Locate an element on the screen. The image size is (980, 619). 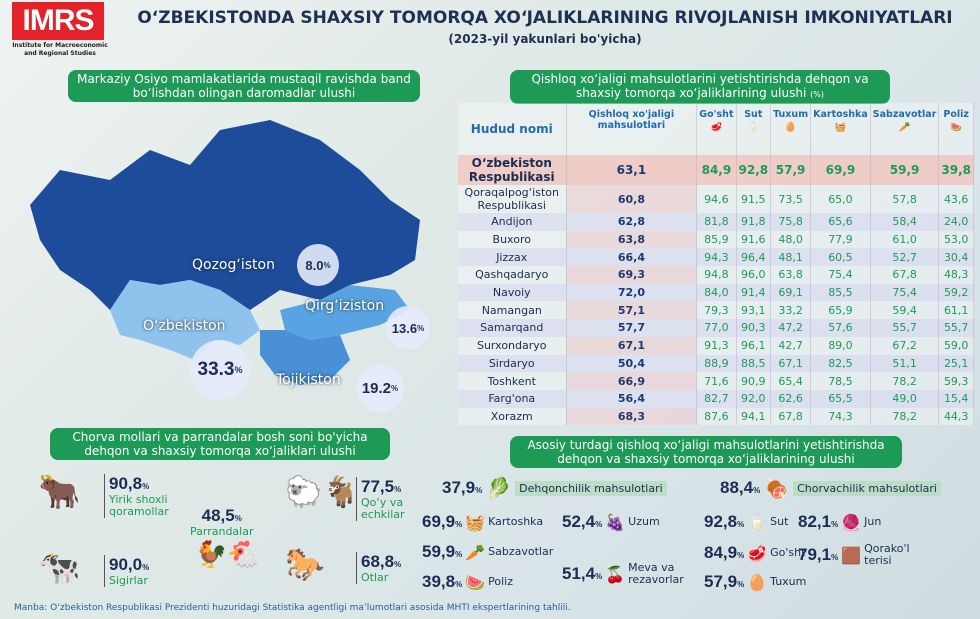
product-item: 79,1% 🟫 Qorako'l terisi is located at coordinates (866, 555).